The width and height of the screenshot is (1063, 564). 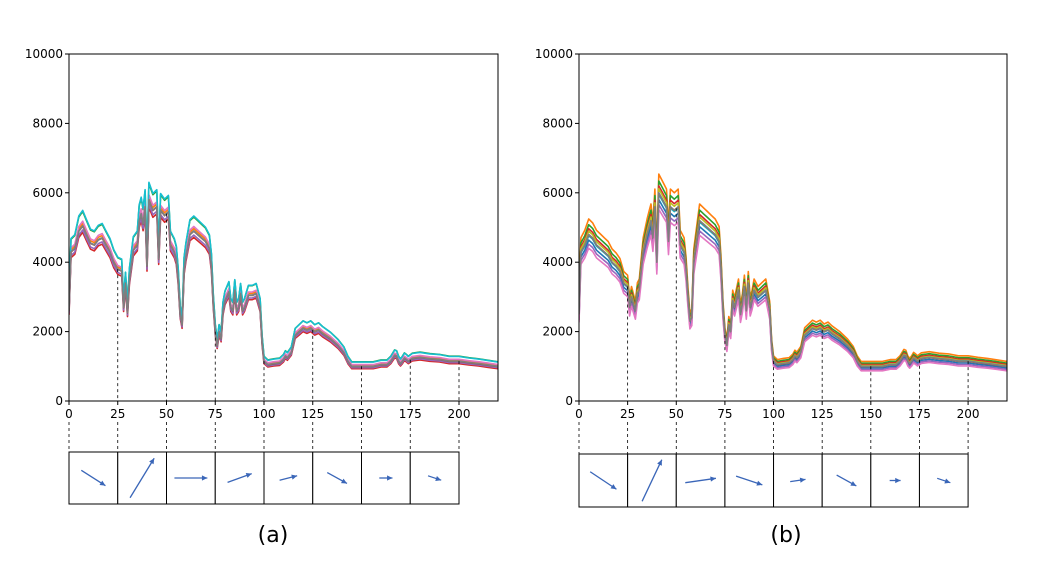 I want to click on panel-caption: (b), so click(x=785, y=535).